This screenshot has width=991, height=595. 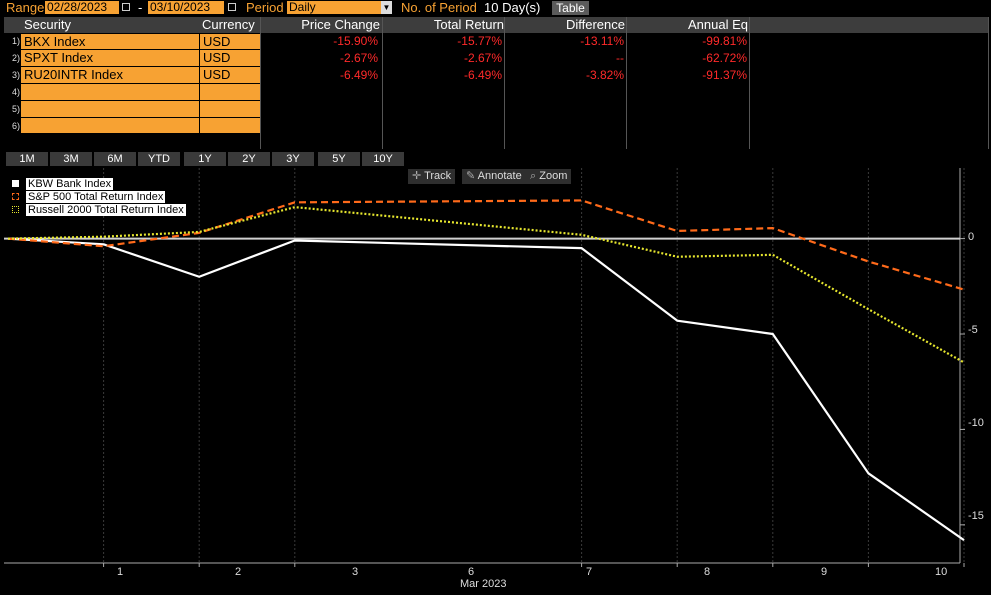 What do you see at coordinates (976, 516) in the screenshot?
I see `y-tick-label: -15` at bounding box center [976, 516].